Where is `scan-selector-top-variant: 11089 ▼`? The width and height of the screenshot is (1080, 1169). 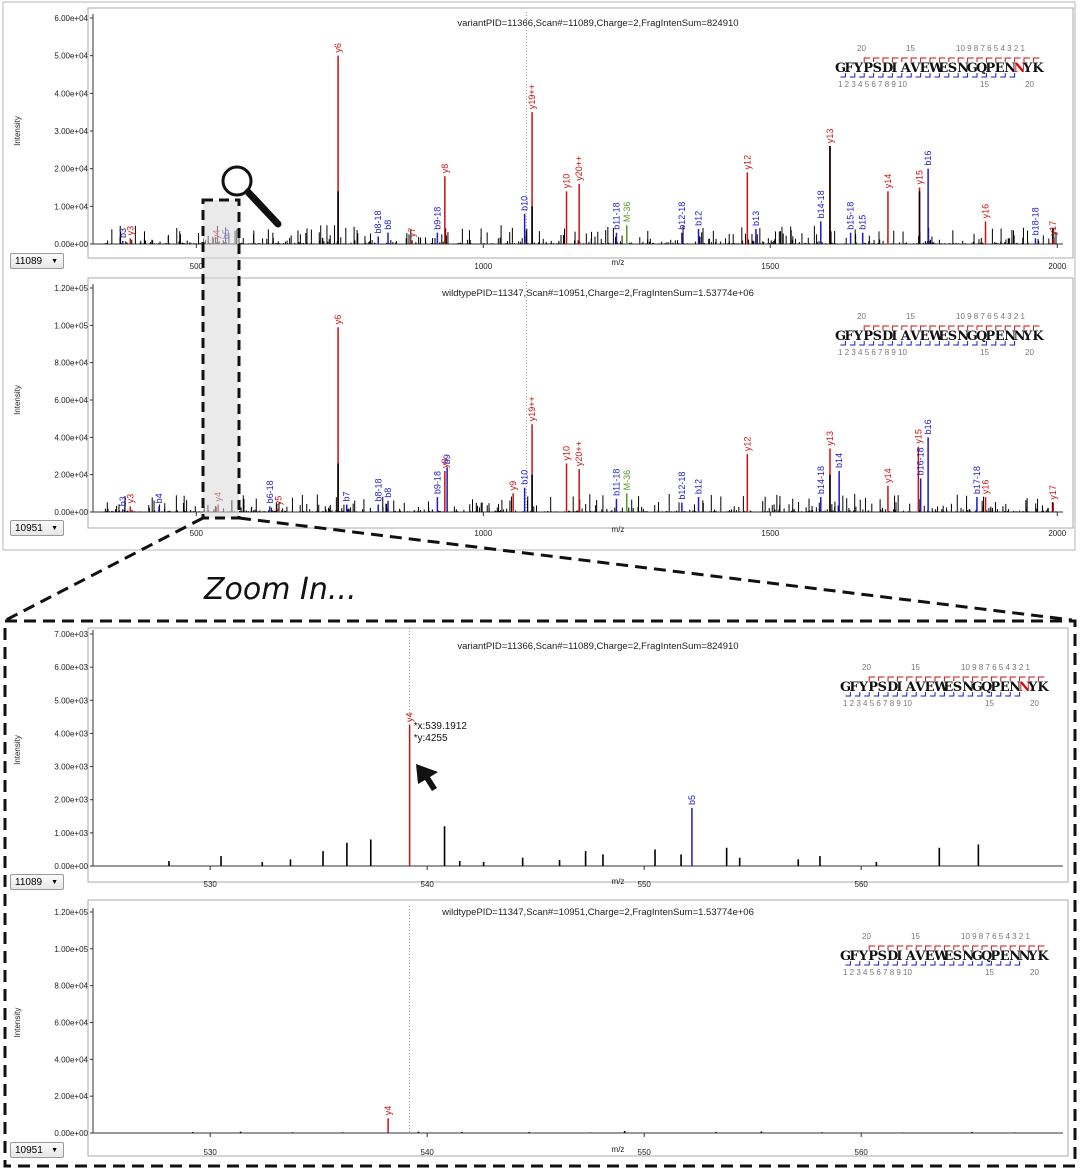
scan-selector-top-variant: 11089 ▼ is located at coordinates (37, 261).